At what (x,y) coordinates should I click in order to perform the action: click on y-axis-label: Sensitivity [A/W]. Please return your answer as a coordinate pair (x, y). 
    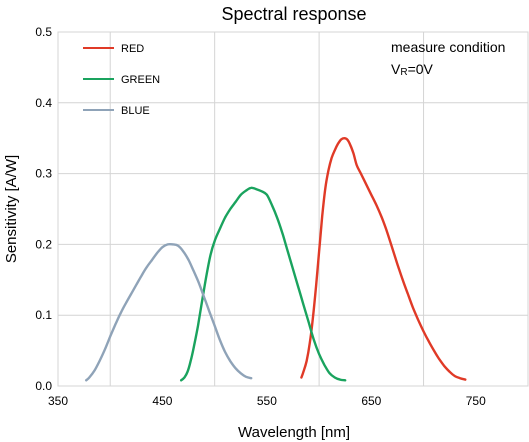
    Looking at the image, I should click on (11, 209).